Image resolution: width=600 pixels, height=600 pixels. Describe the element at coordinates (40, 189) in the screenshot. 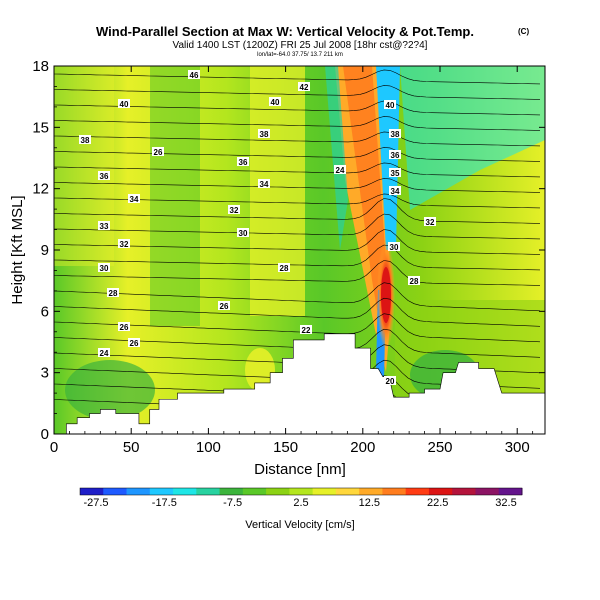

I see `y-tick-label: 12` at that location.